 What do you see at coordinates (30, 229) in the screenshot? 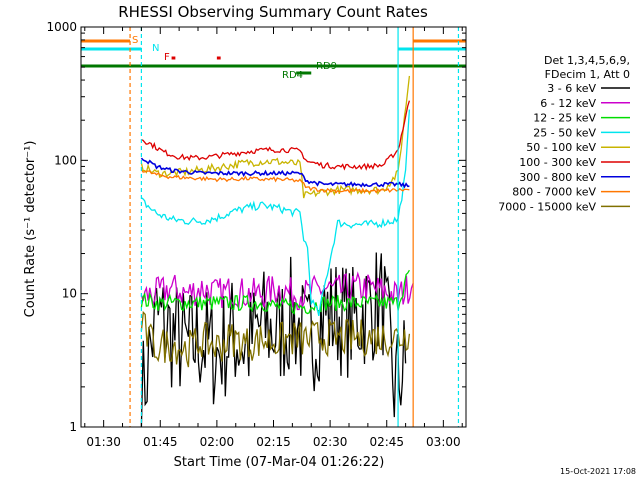
I see `y-axis-label: Count Rate (s⁻¹ detector⁻¹)` at bounding box center [30, 229].